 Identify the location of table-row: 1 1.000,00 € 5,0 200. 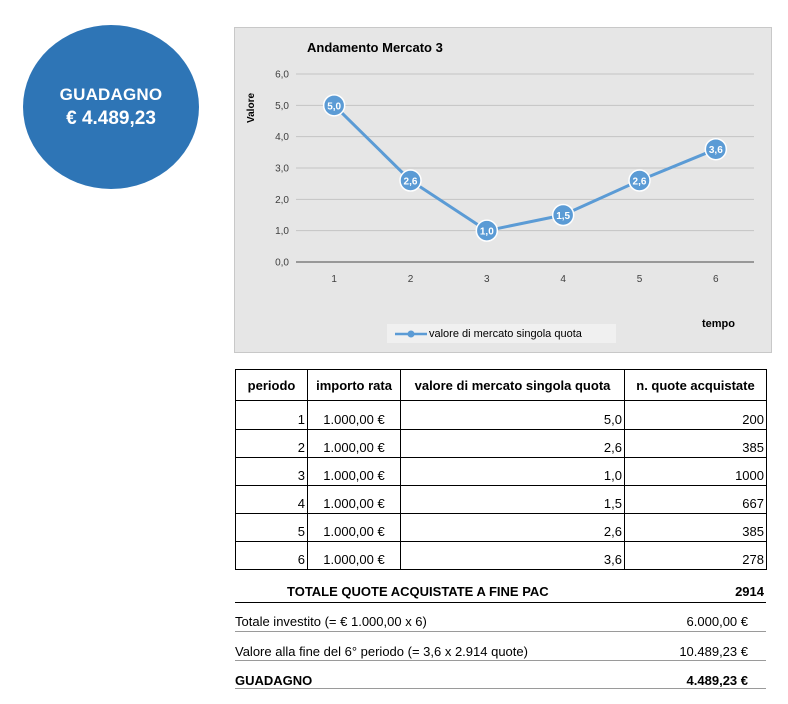
(501, 415).